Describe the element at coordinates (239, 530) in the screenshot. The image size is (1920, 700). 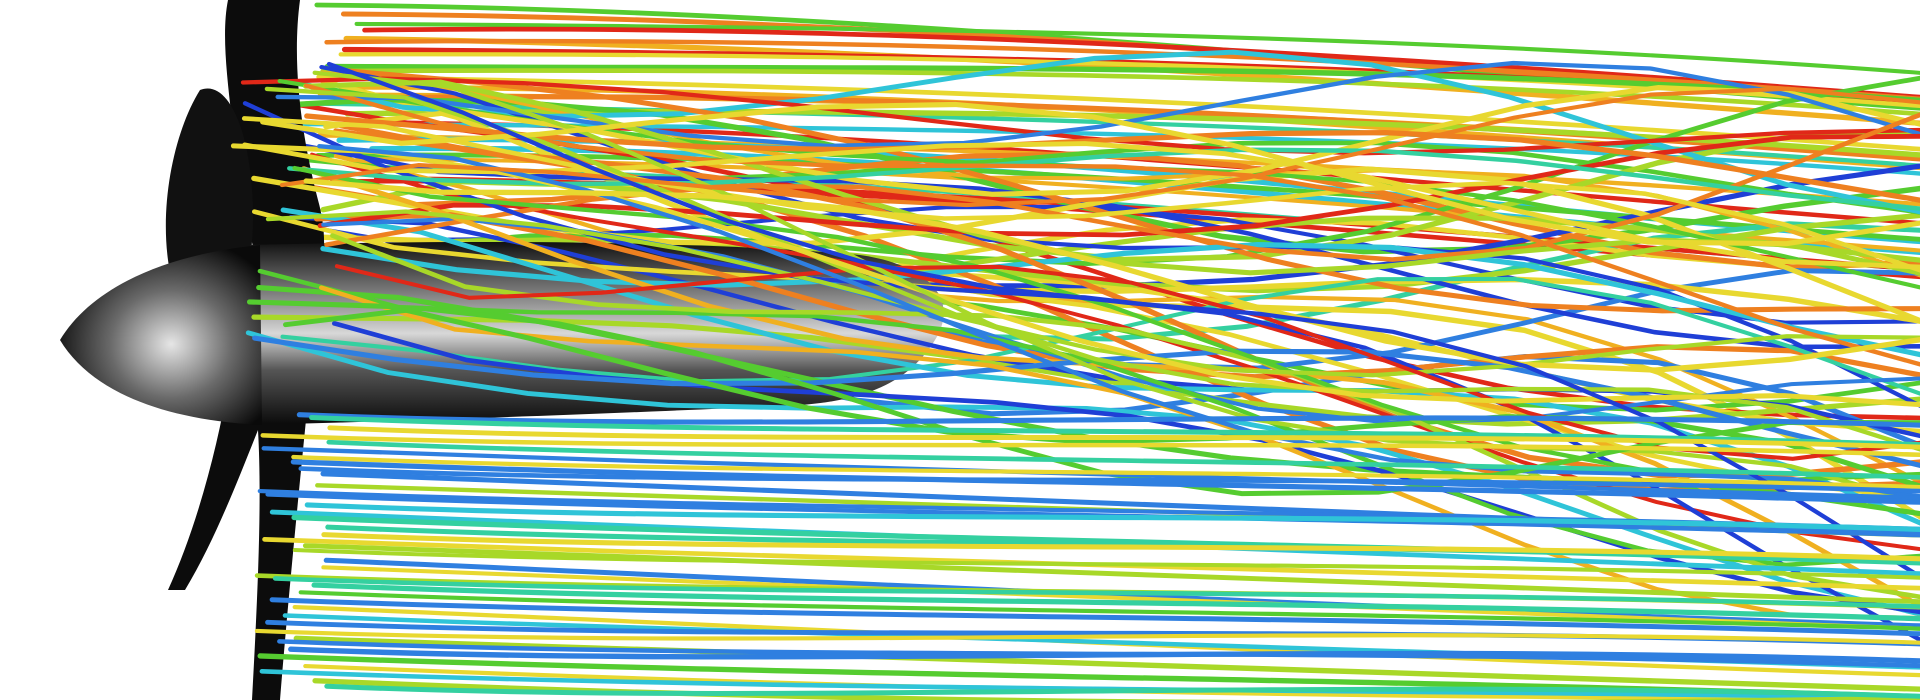
I see `blade-lower` at that location.